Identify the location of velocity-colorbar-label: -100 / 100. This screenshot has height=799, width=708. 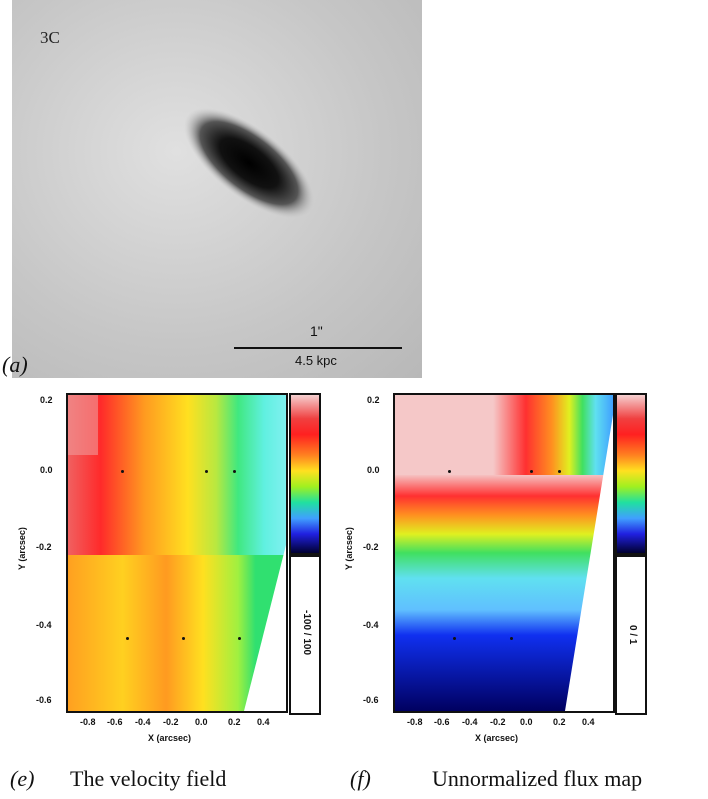
(306, 633).